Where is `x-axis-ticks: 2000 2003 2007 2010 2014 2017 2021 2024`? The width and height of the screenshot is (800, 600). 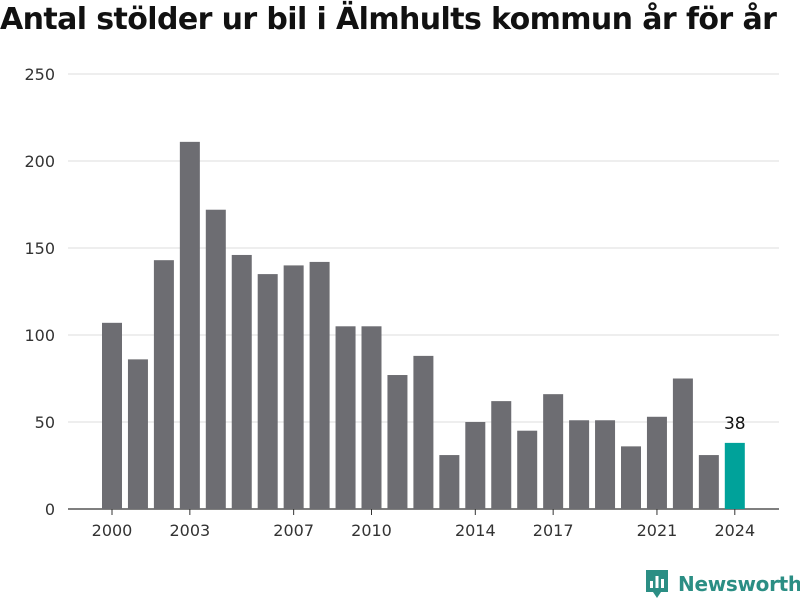
x-axis-ticks: 2000 2003 2007 2010 2014 2017 2021 2024 is located at coordinates (423, 524).